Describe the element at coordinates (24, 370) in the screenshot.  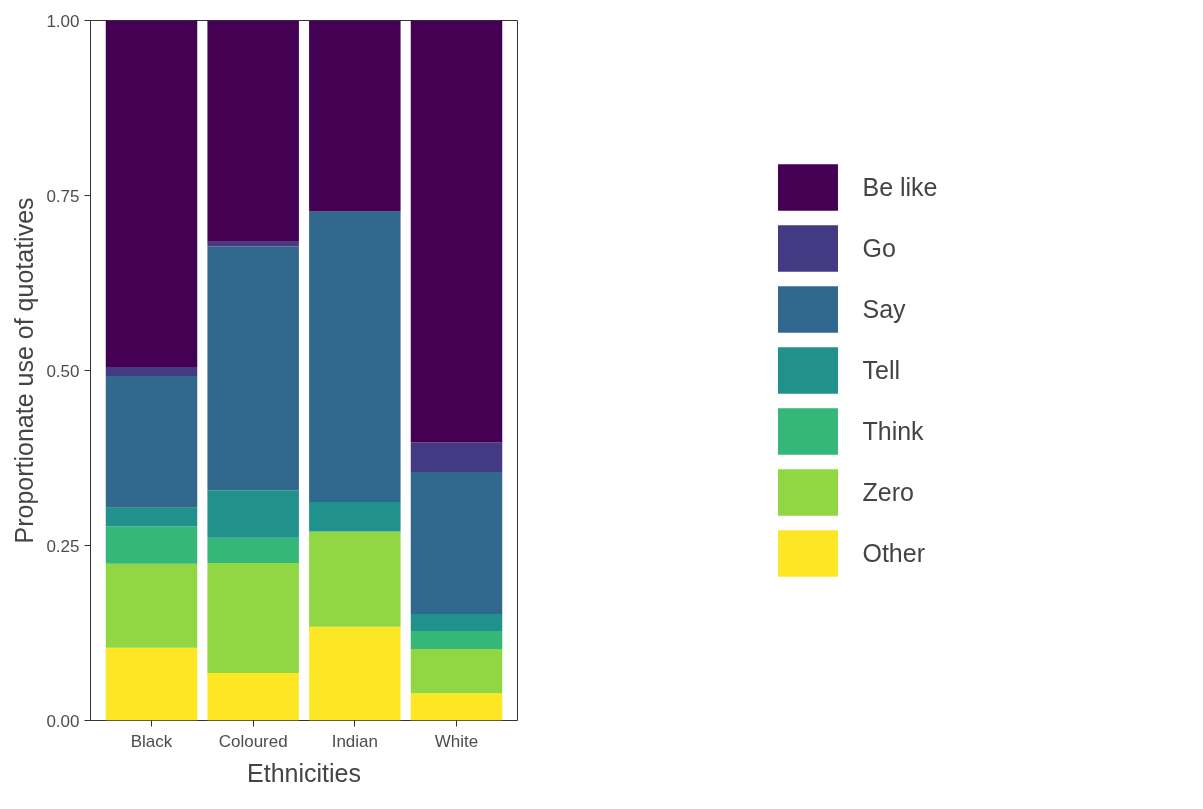
I see `y-axis-title: Proportionate use of quotatives` at that location.